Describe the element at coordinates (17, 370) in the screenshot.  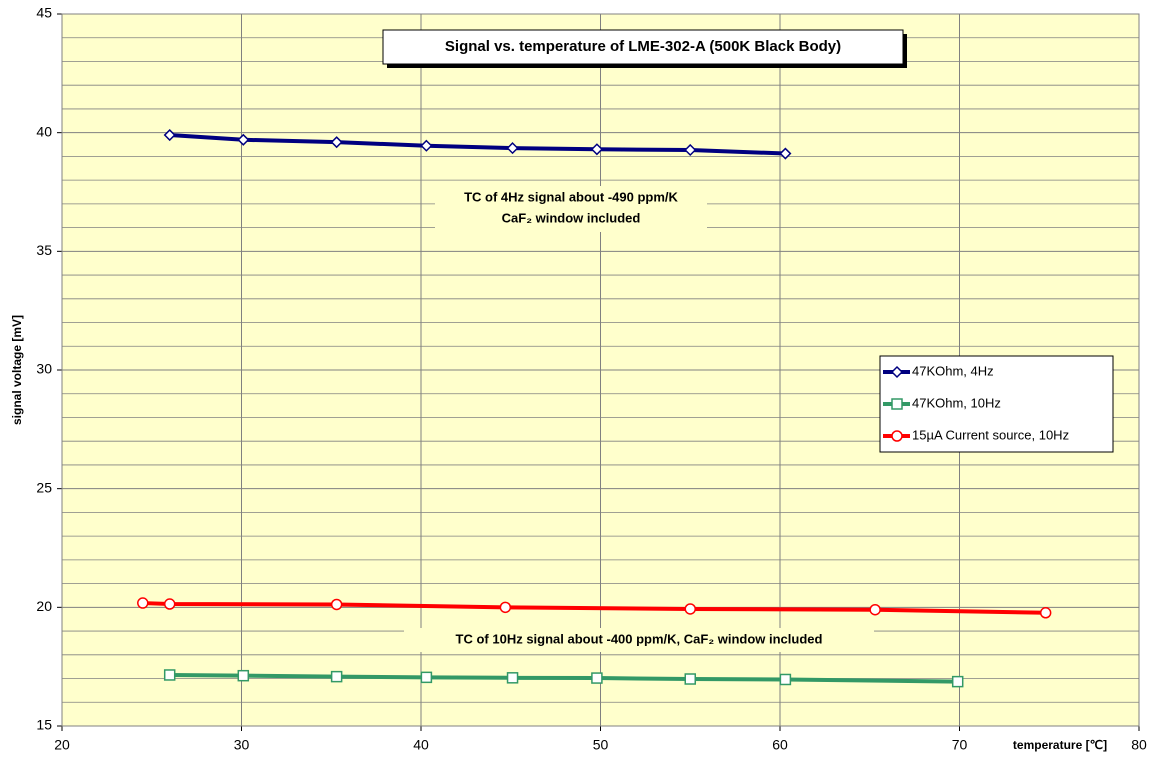
I see `y-axis-label: signal voltage [mV]` at that location.